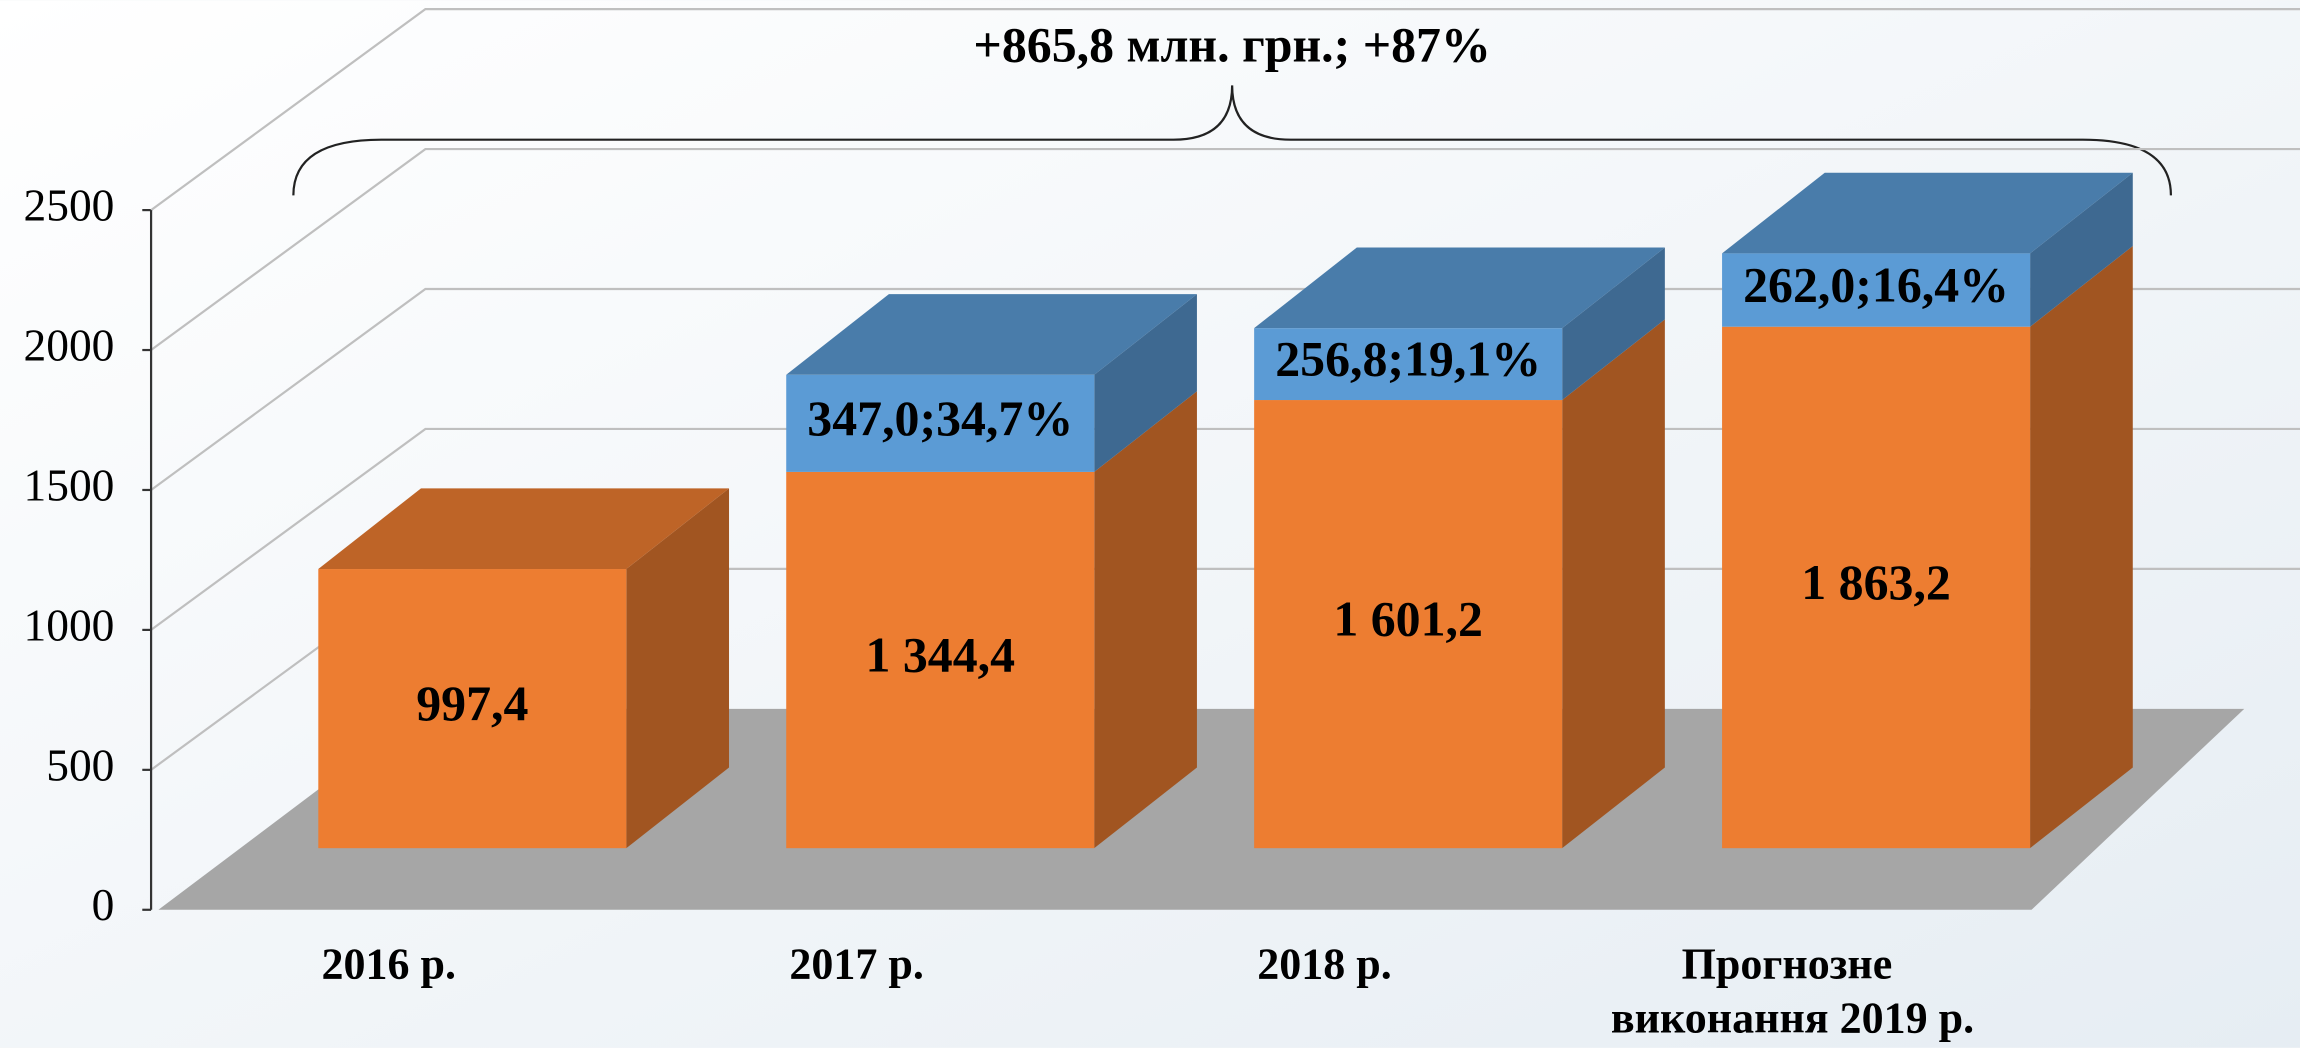 The height and width of the screenshot is (1048, 2300). I want to click on x-tick-label-line: виконання 2019 р., so click(1792, 1018).